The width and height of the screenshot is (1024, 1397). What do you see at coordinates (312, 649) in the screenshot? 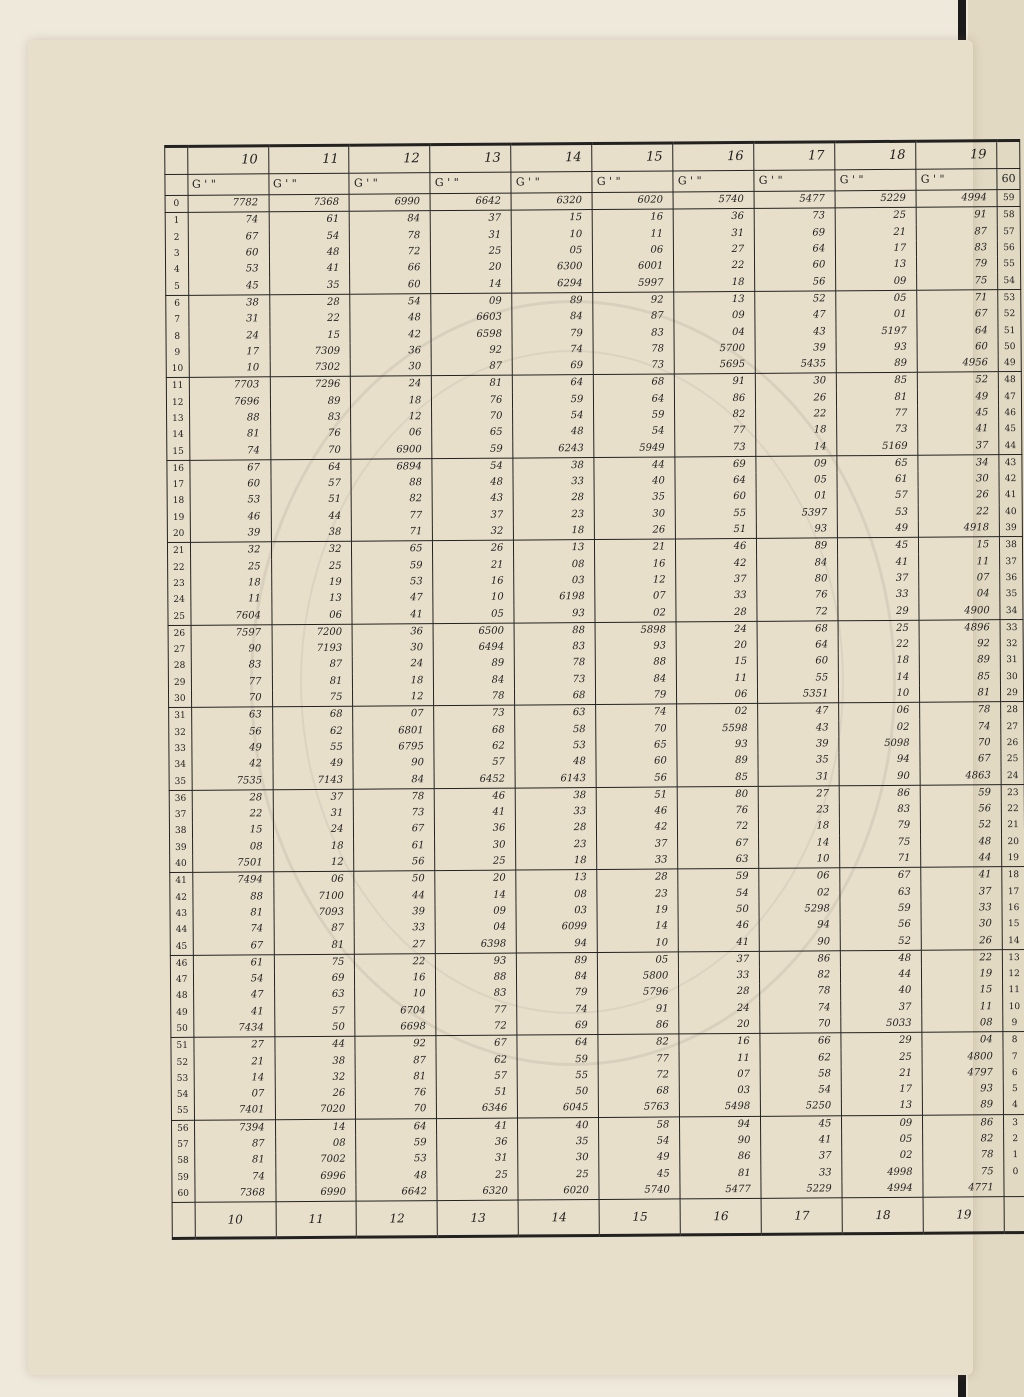
I see `table-cell: 7193` at bounding box center [312, 649].